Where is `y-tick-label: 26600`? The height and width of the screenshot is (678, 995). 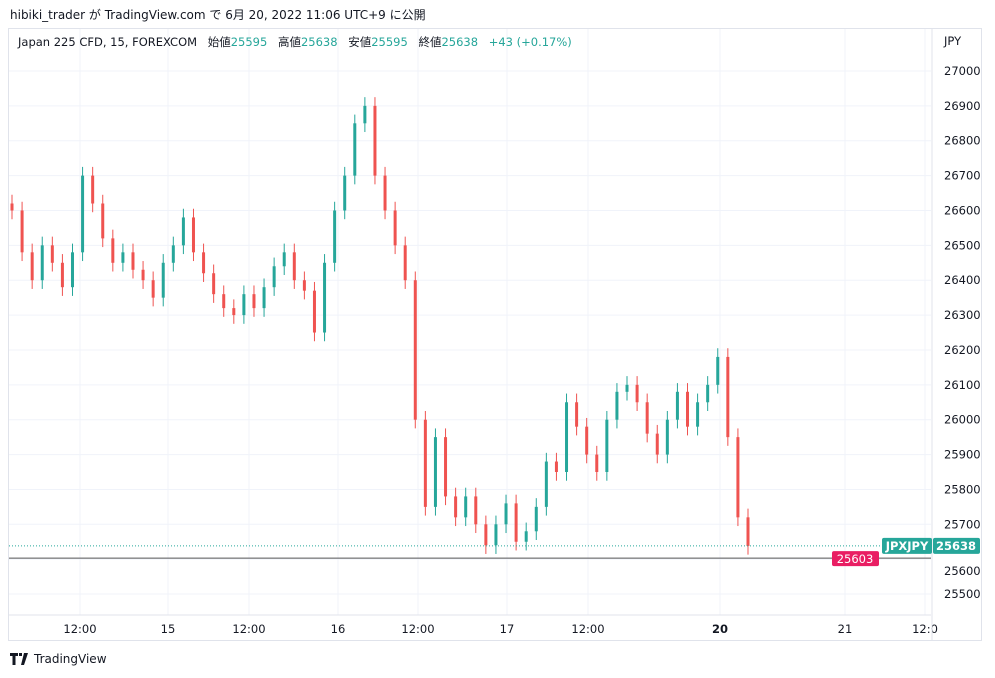 y-tick-label: 26600 is located at coordinates (962, 210).